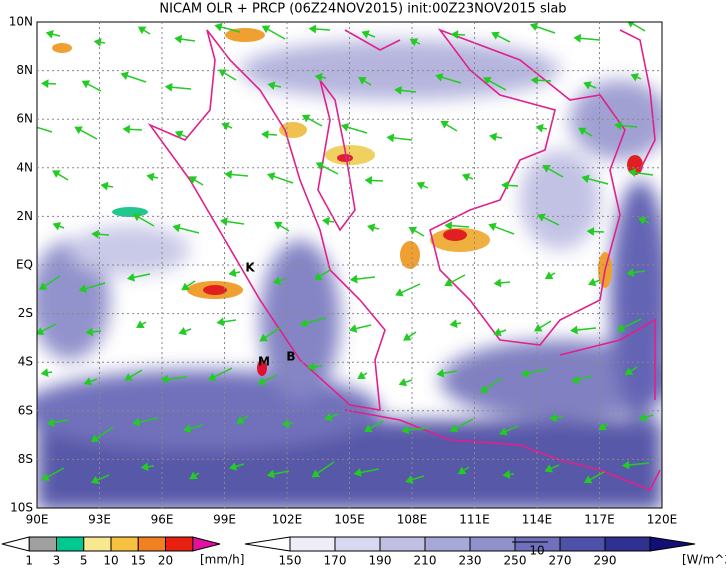  I want to click on legend-label: 290, so click(605, 561).